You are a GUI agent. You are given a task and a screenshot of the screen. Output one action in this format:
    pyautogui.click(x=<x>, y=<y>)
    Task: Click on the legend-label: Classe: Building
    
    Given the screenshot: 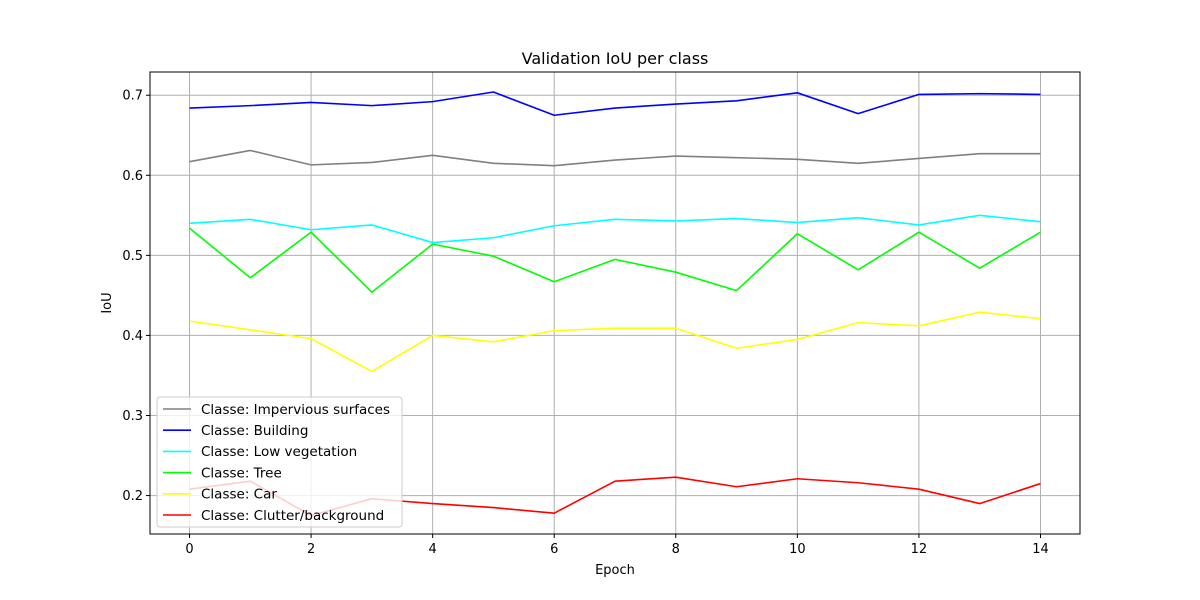 What is the action you would take?
    pyautogui.click(x=254, y=431)
    